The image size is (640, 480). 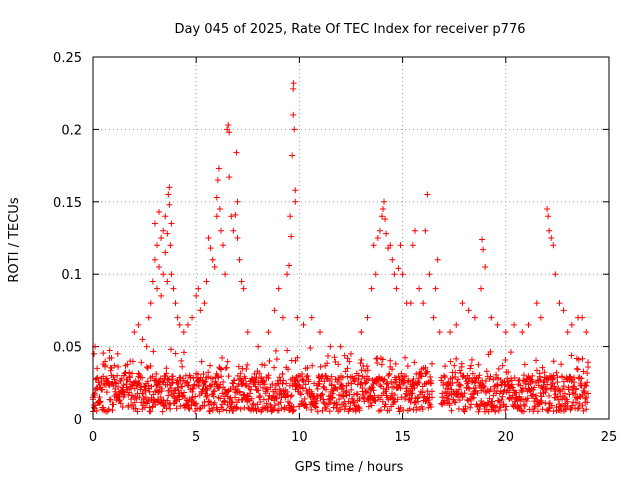 I want to click on y-tick-label: 0, so click(x=78, y=420).